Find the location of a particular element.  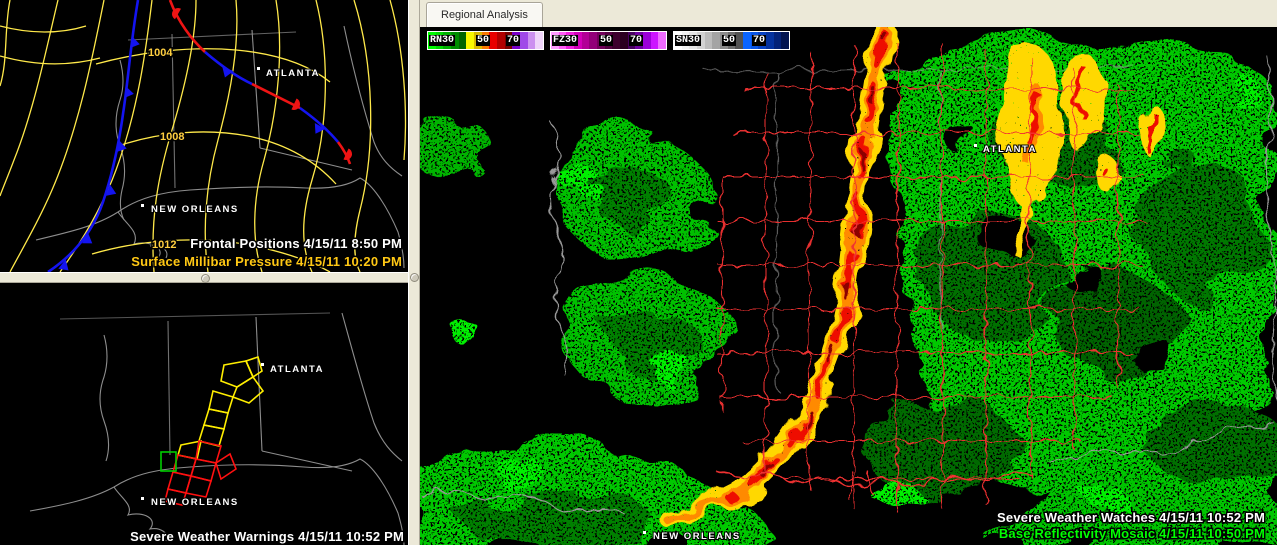

legend-label-rn30: RN30 is located at coordinates (442, 40).